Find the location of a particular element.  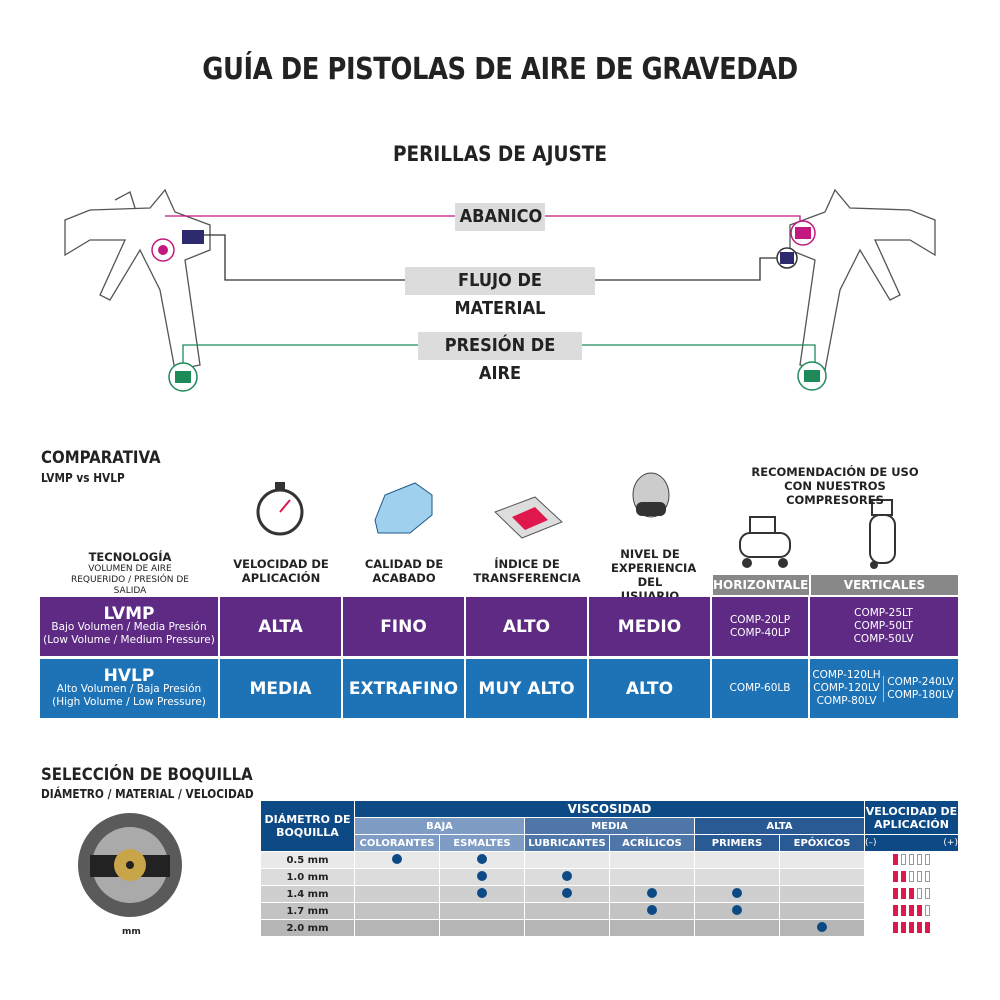

comparison-value: ALTA is located at coordinates (281, 626).